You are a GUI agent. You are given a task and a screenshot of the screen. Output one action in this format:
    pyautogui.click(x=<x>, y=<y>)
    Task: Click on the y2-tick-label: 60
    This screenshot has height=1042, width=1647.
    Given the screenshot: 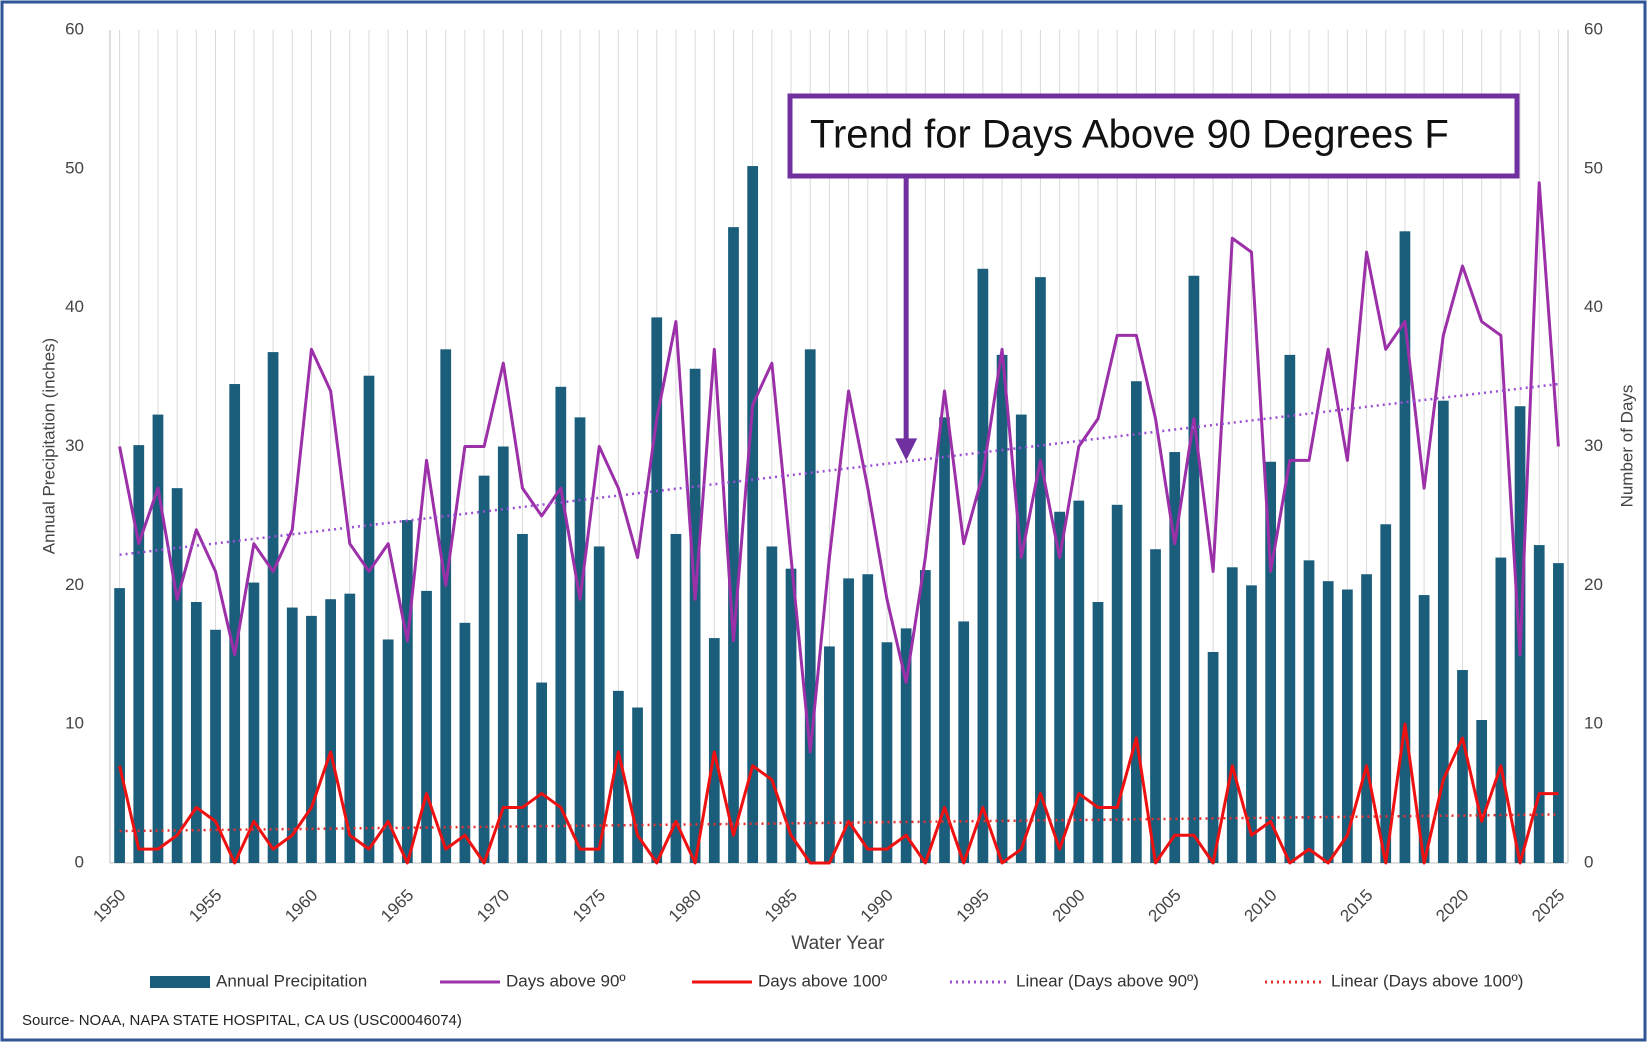 What is the action you would take?
    pyautogui.click(x=1593, y=28)
    